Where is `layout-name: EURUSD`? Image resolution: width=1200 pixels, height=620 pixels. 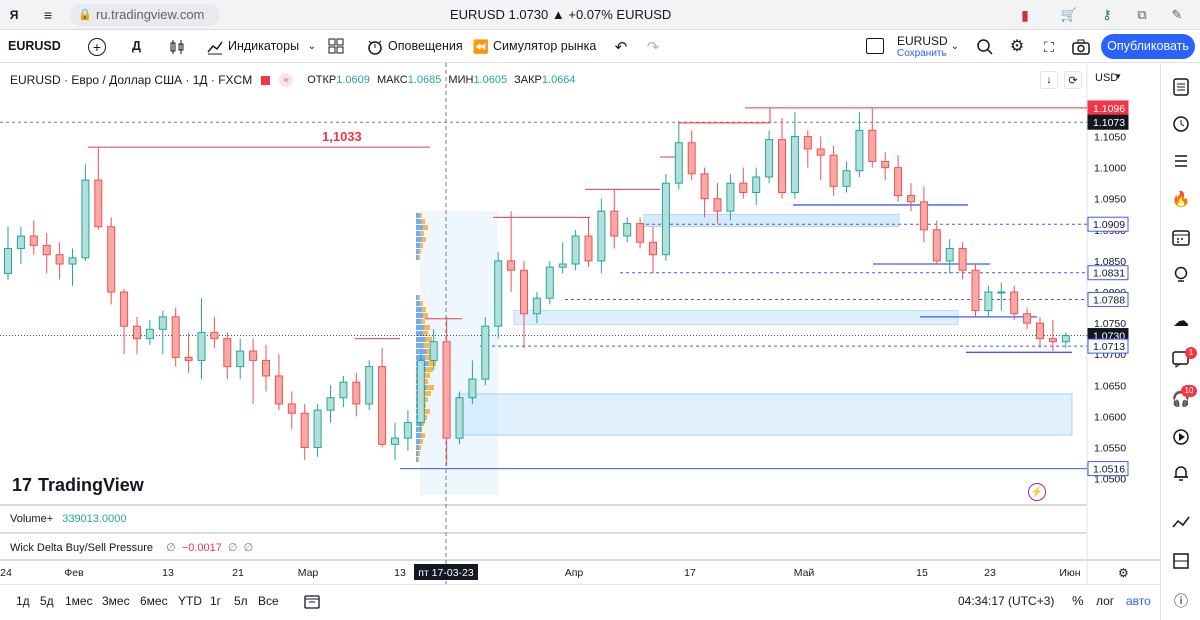 layout-name: EURUSD is located at coordinates (922, 41).